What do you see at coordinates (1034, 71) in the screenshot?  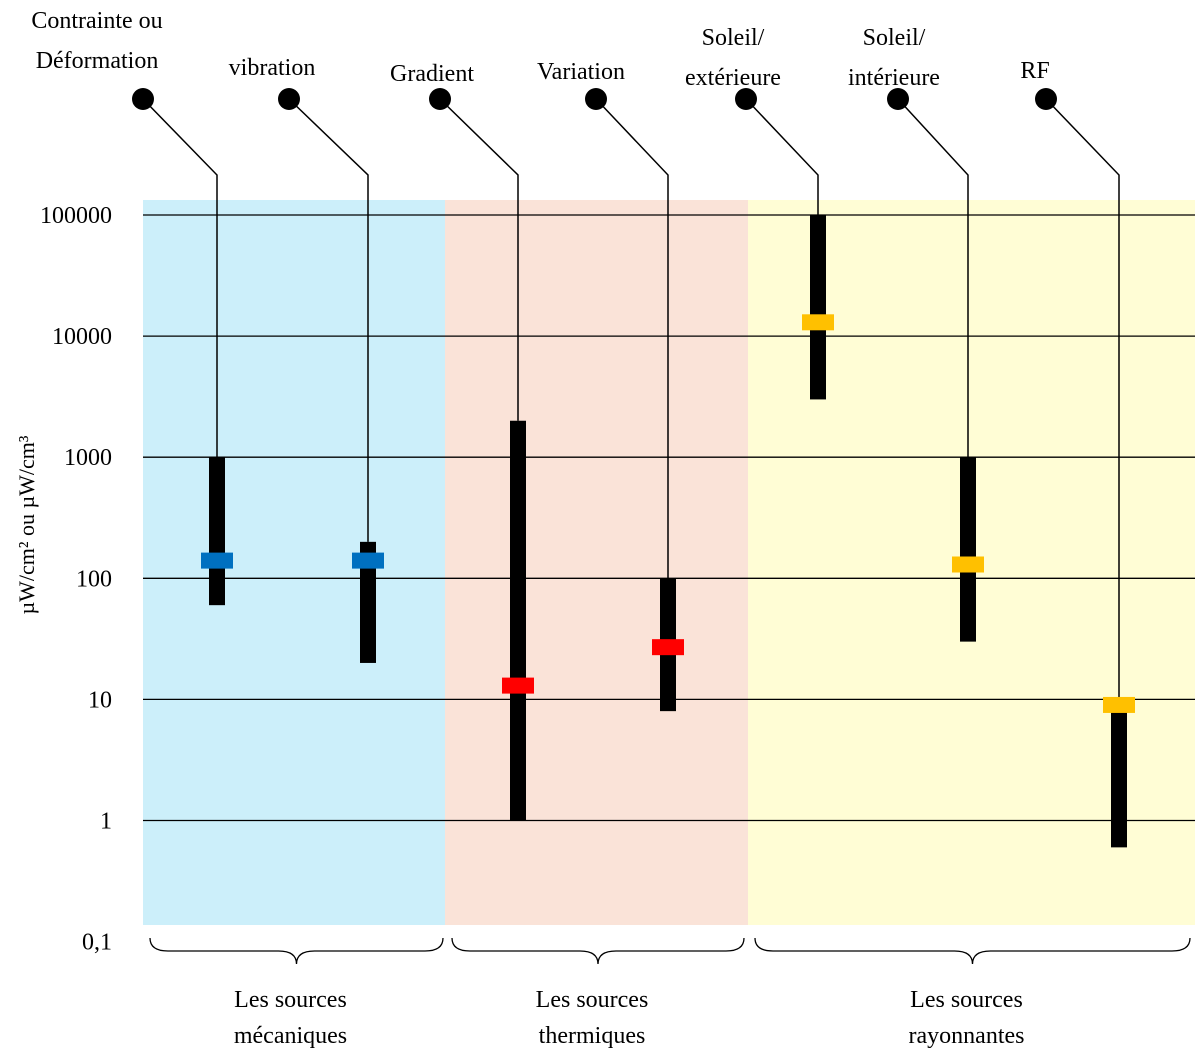 I see `source-label: RF` at bounding box center [1034, 71].